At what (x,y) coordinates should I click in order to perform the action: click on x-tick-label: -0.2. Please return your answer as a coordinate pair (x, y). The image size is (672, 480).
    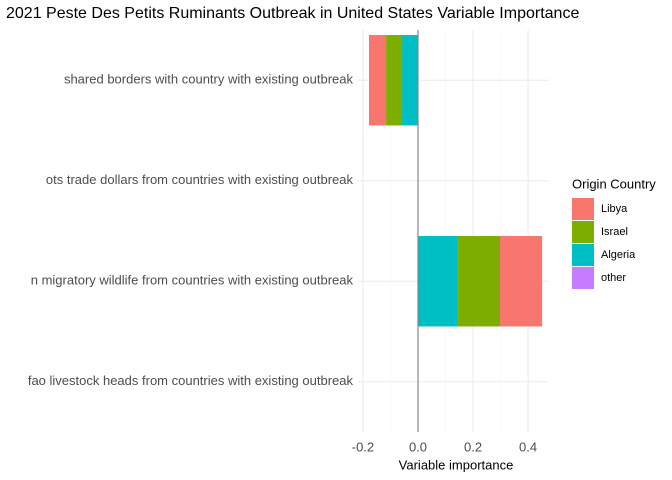
    Looking at the image, I should click on (363, 446).